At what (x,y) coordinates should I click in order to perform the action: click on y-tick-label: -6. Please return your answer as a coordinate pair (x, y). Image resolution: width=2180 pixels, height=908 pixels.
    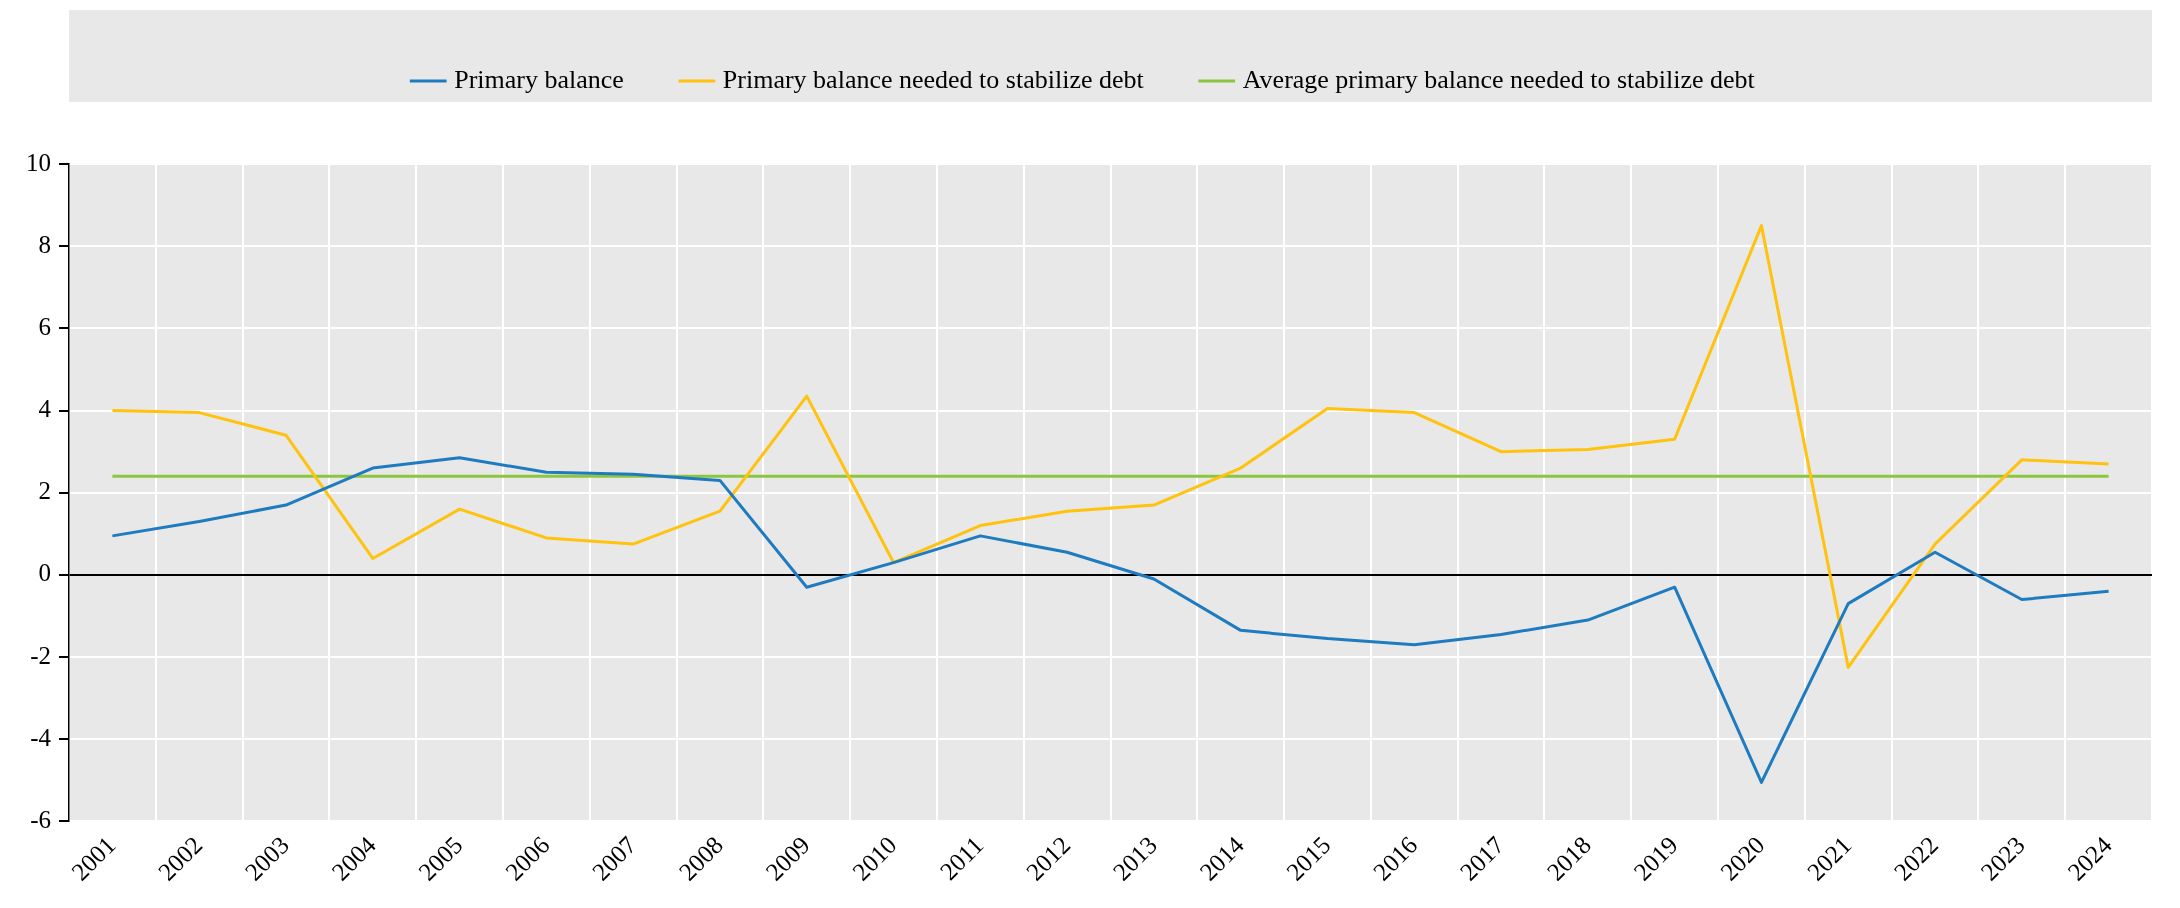
    Looking at the image, I should click on (40, 819).